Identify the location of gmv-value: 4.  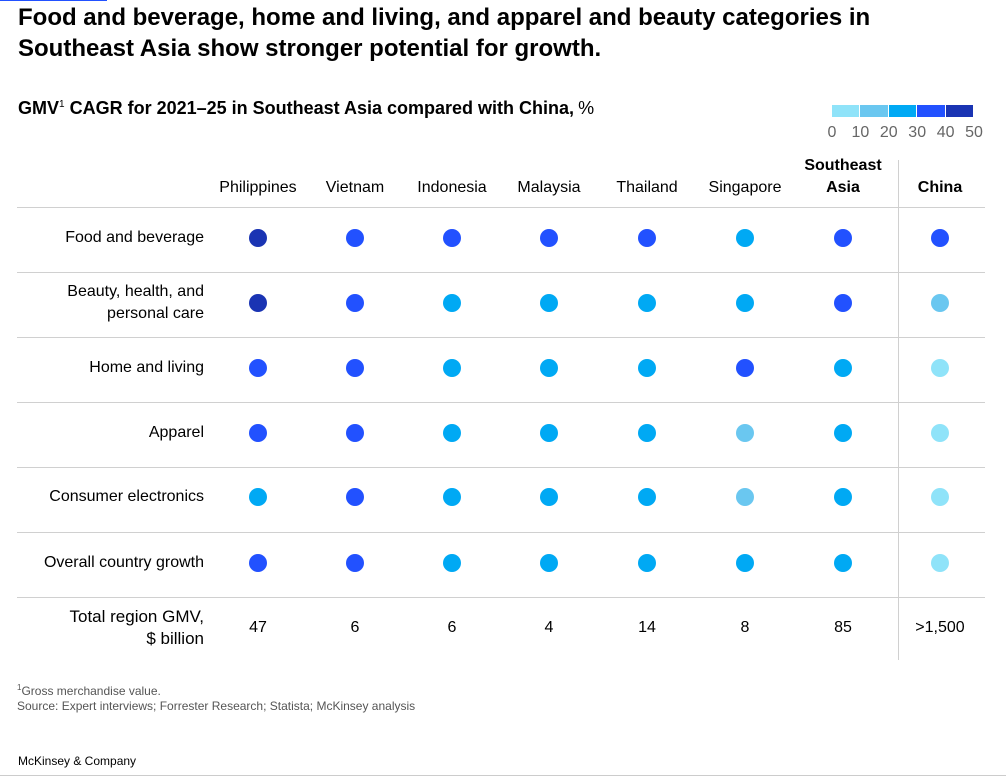
(549, 627).